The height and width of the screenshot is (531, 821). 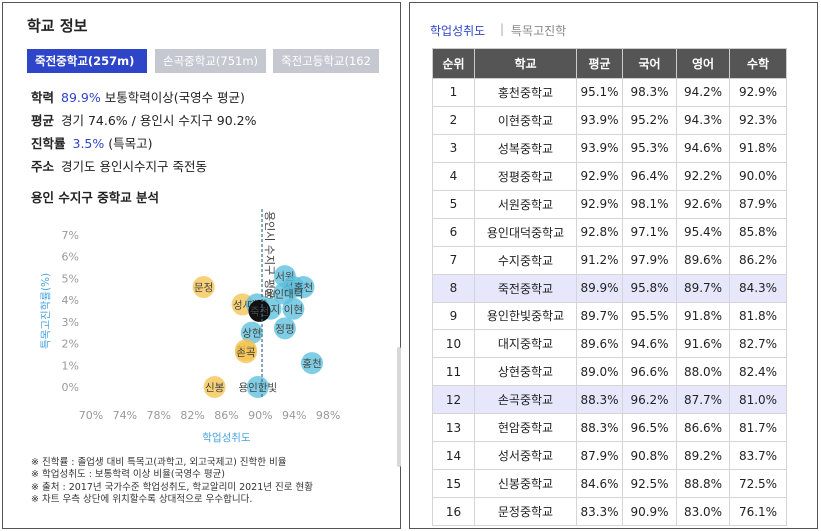 I want to click on table-row: 16 문정중학교 83.3% 90.9% 83.0% 76.1%, so click(x=609, y=511).